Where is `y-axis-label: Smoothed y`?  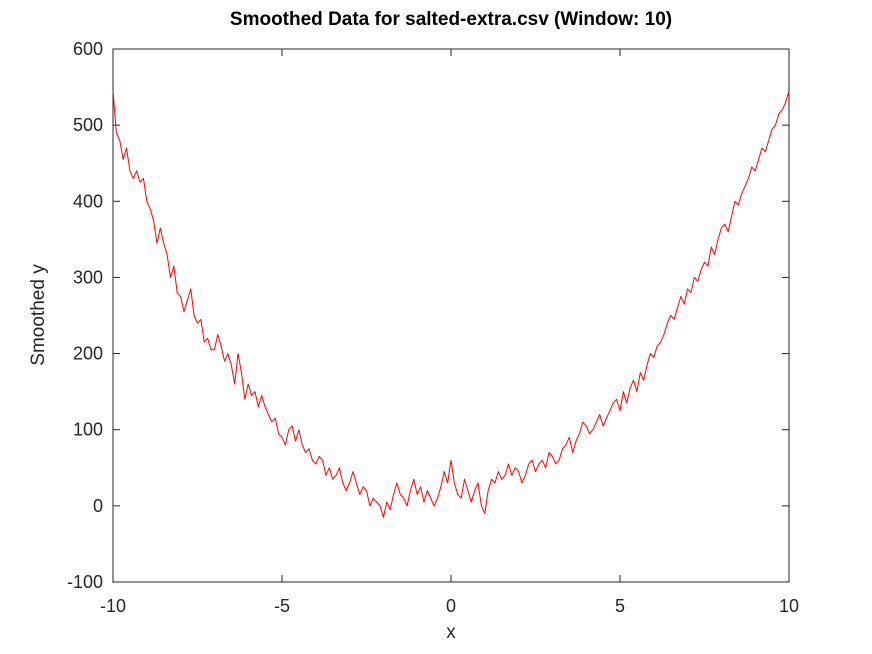 y-axis-label: Smoothed y is located at coordinates (38, 315).